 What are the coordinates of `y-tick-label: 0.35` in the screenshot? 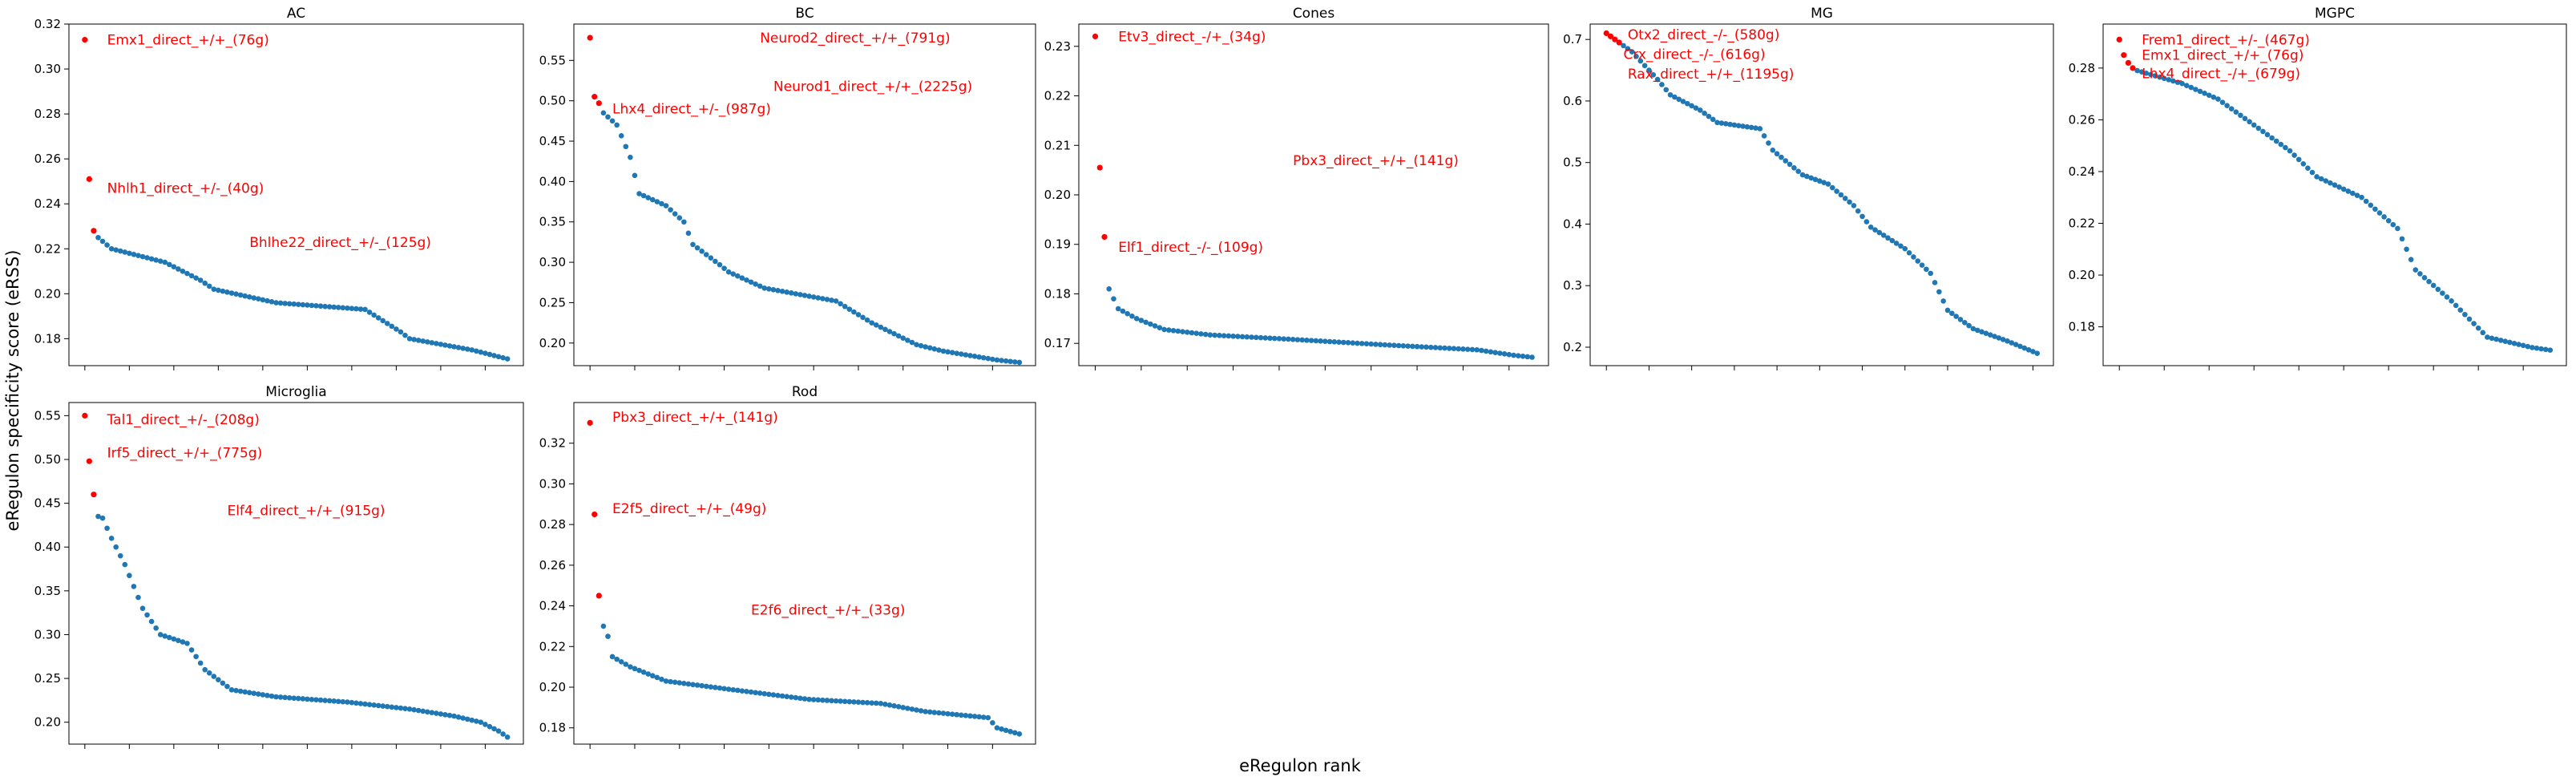 It's located at (552, 222).